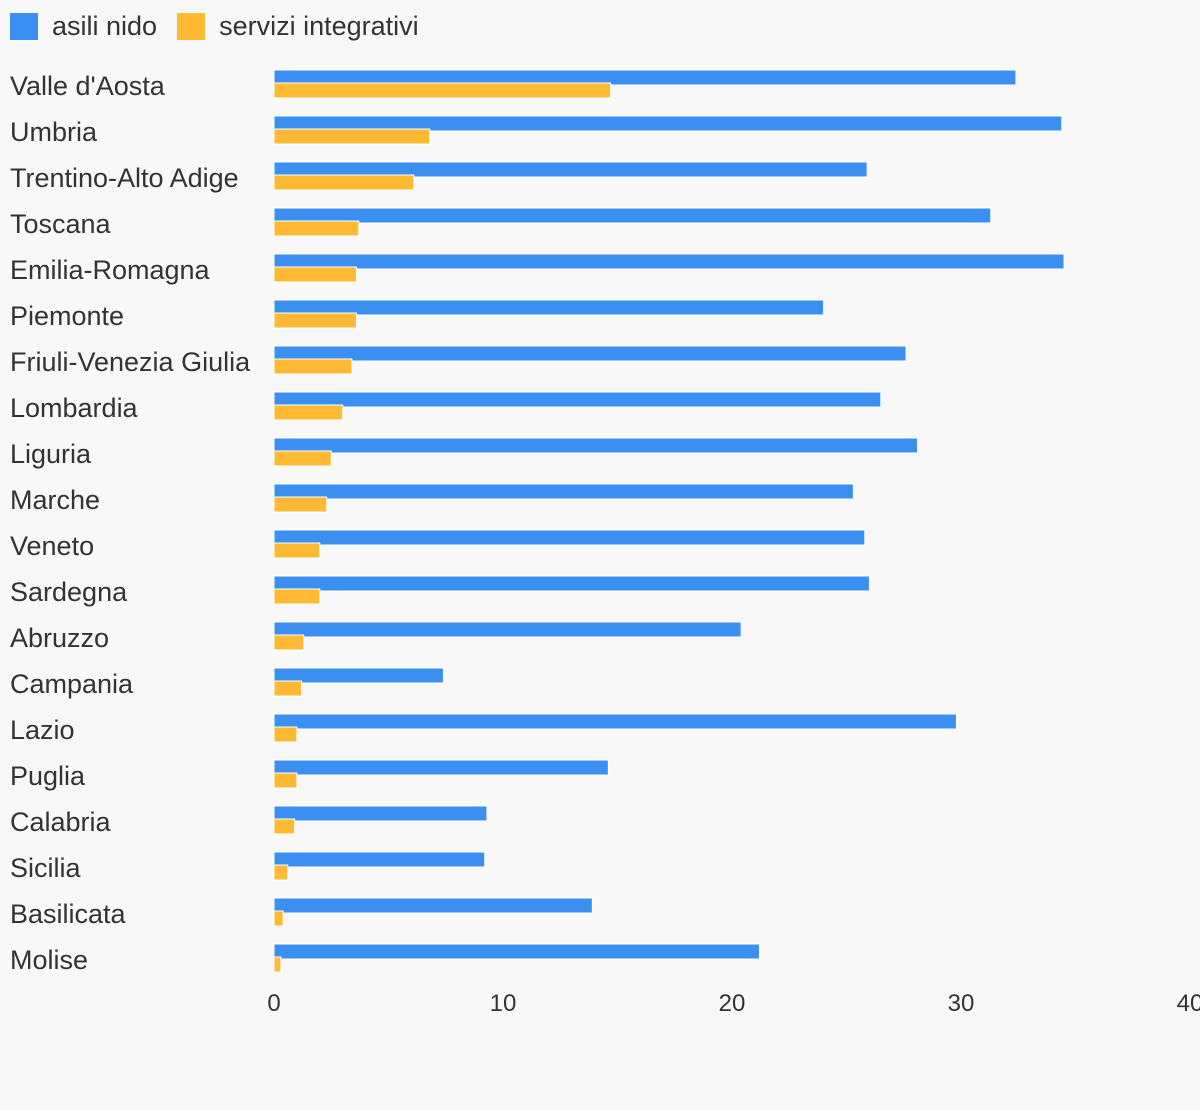 The height and width of the screenshot is (1110, 1200). Describe the element at coordinates (285, 734) in the screenshot. I see `bar-servizi-integrativi-lazio` at that location.